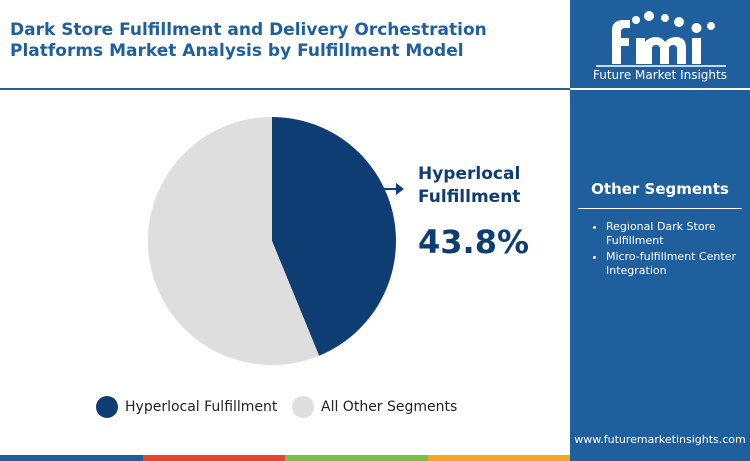 The width and height of the screenshot is (750, 461). Describe the element at coordinates (389, 407) in the screenshot. I see `legend-label-other: All Other Segments` at that location.